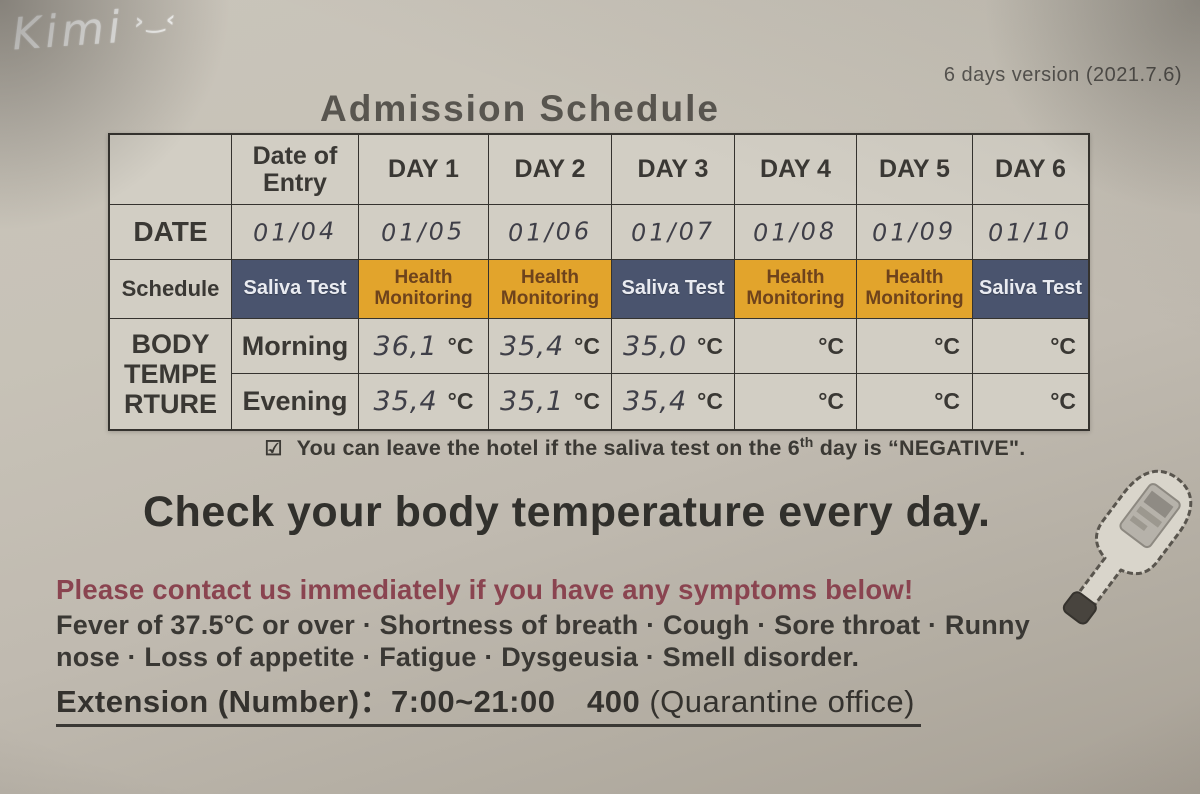 Image resolution: width=1200 pixels, height=794 pixels. What do you see at coordinates (68, 31) in the screenshot?
I see `watermark-text: Kimi` at bounding box center [68, 31].